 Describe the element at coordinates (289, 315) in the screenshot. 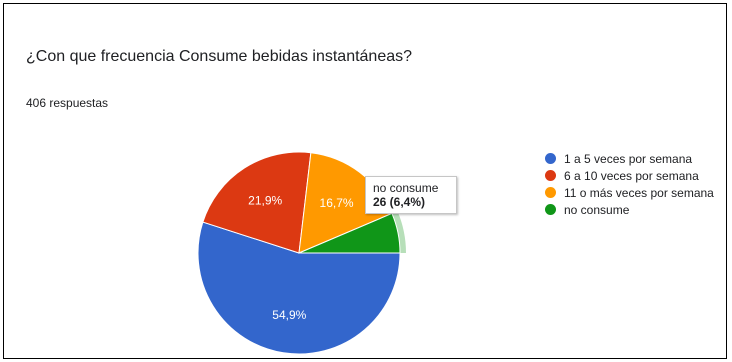

I see `slice-label: 54,9%` at that location.